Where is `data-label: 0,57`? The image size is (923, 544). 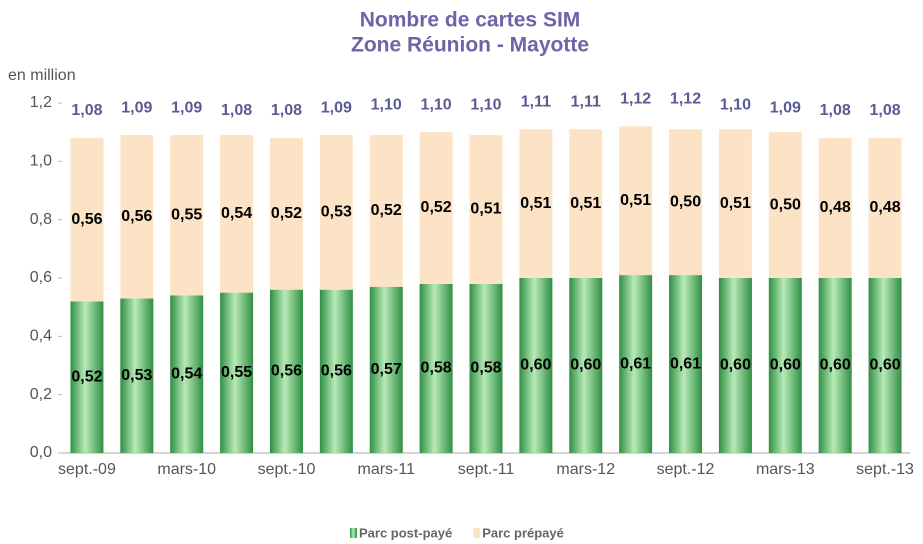
data-label: 0,57 is located at coordinates (386, 369).